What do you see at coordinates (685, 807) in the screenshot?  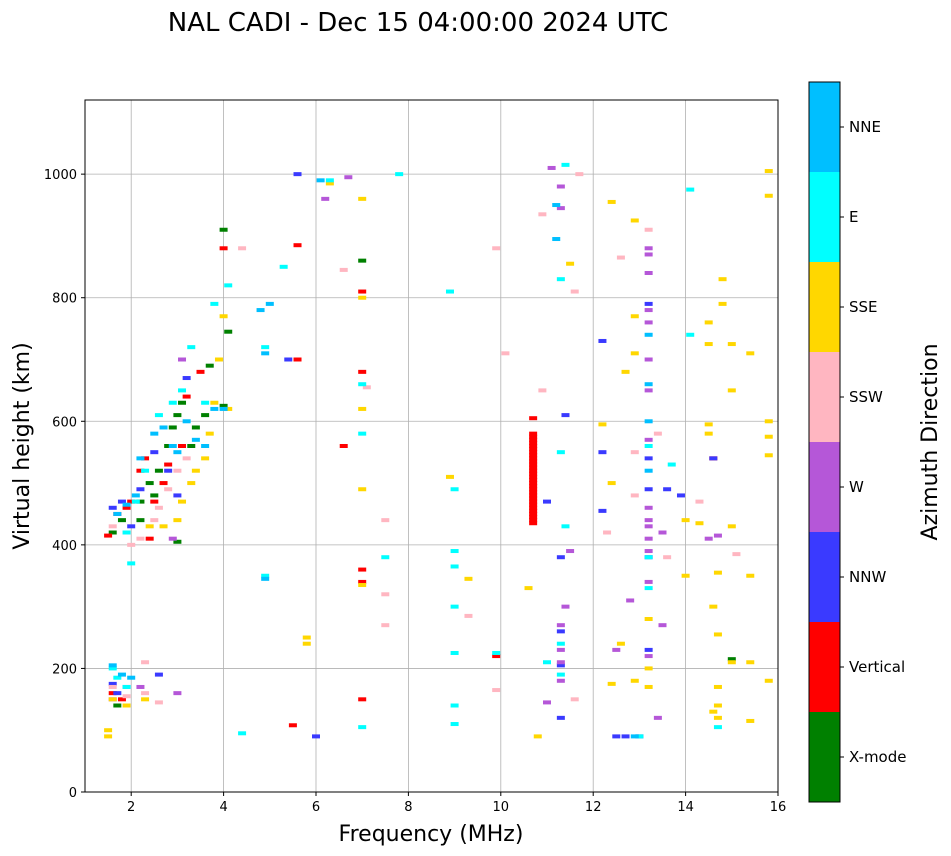 I see `x-tick-label: 14` at bounding box center [685, 807].